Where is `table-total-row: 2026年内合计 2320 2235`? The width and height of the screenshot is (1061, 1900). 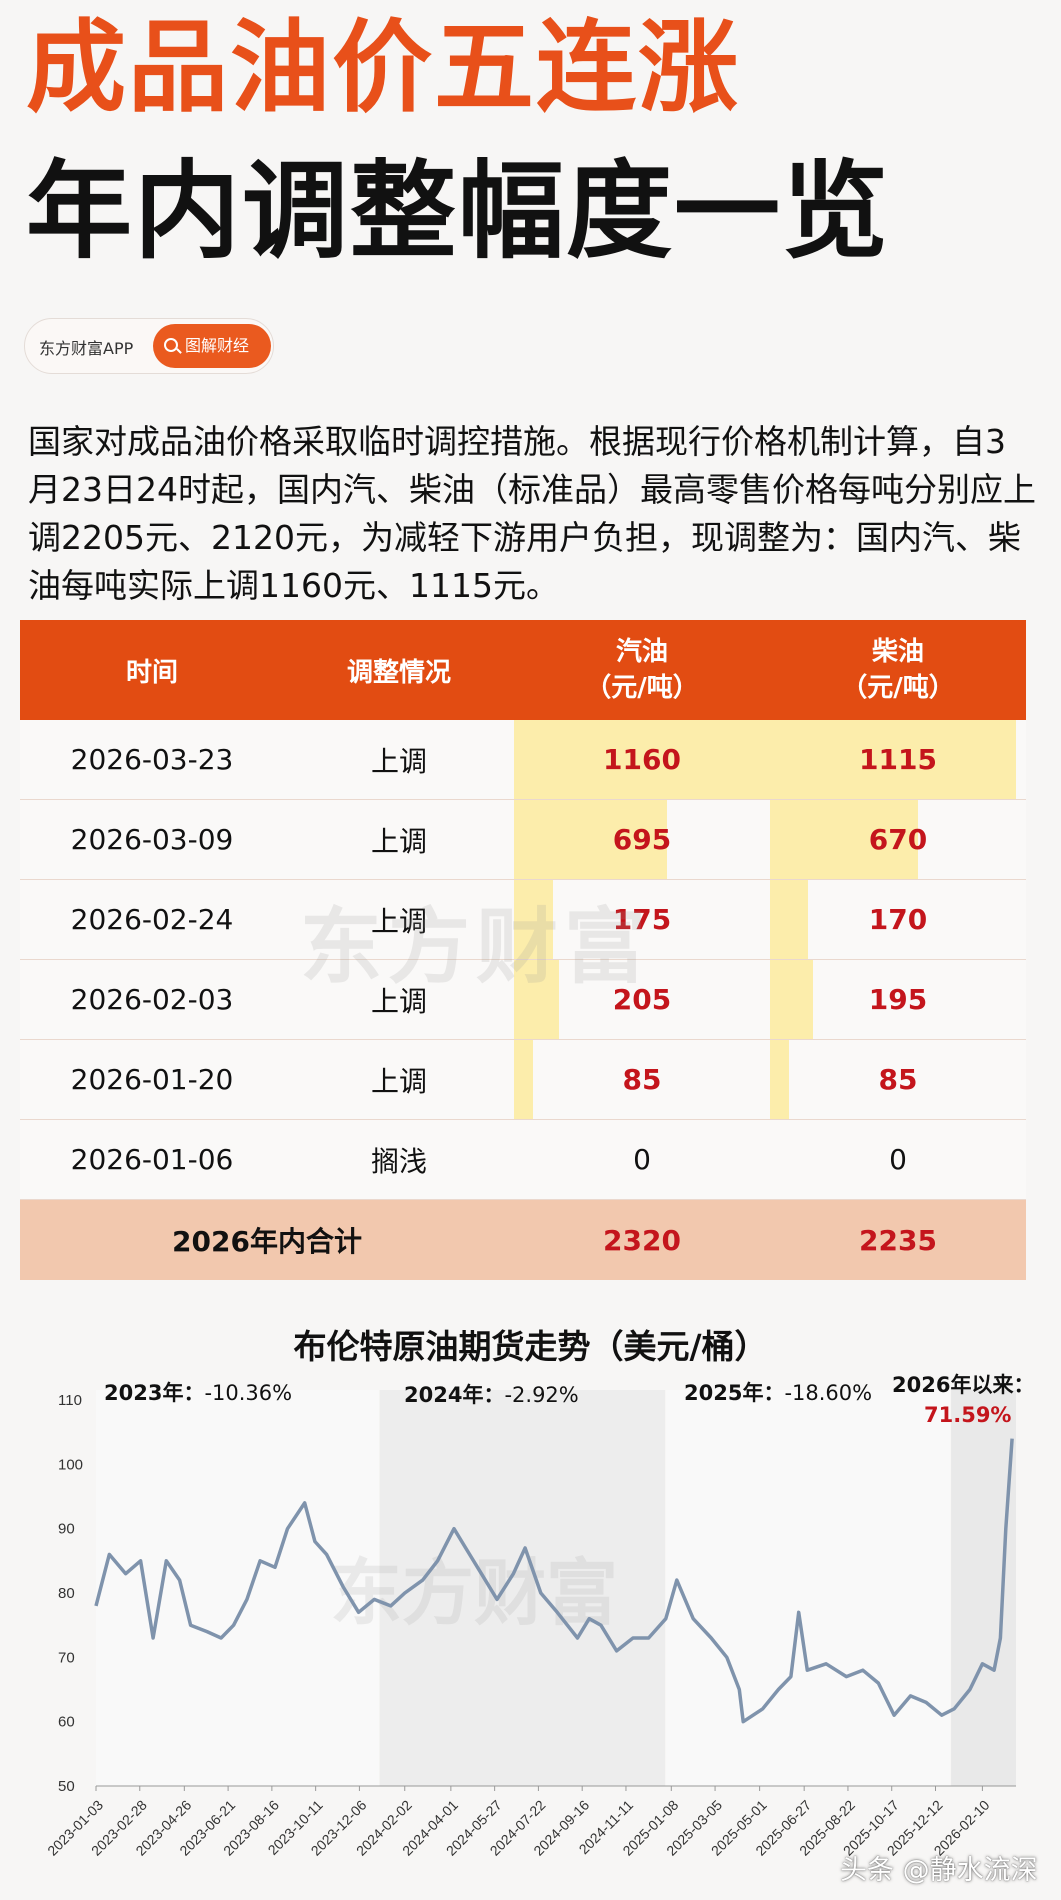
table-total-row: 2026年内合计 2320 2235 is located at coordinates (523, 1240).